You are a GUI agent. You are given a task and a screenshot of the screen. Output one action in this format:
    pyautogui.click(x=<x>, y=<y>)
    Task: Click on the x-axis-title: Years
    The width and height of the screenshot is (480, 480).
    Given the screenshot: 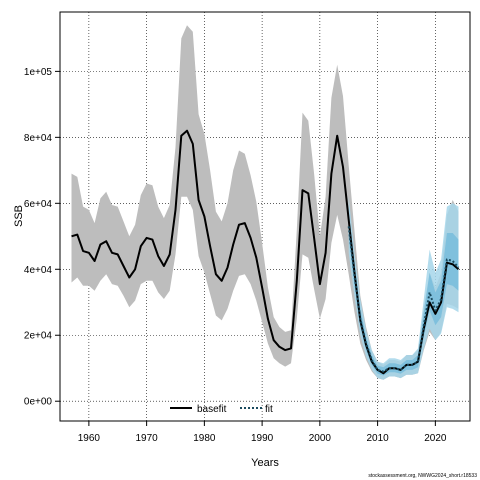 What is the action you would take?
    pyautogui.click(x=265, y=463)
    